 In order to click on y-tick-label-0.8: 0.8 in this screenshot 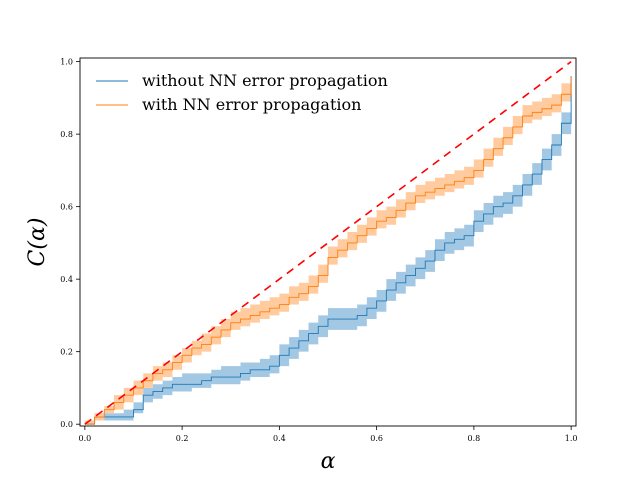, I will do `click(66, 134)`.